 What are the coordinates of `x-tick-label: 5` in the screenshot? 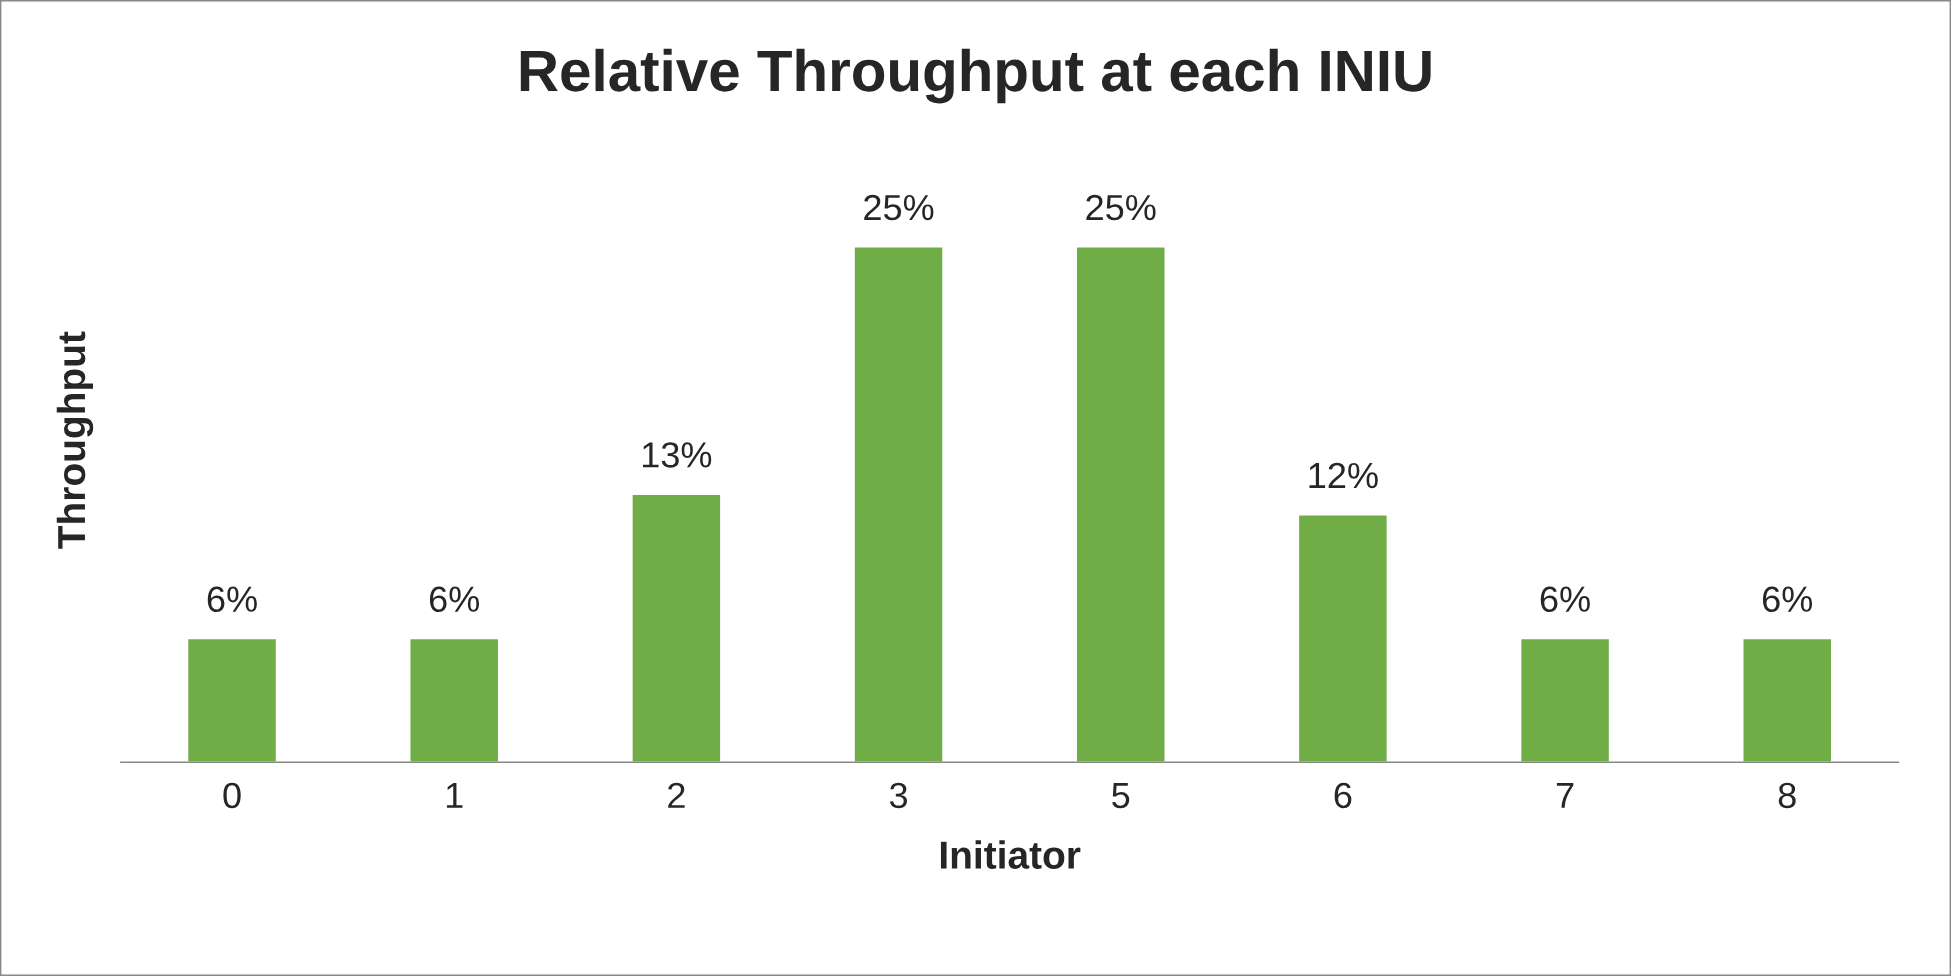 It's located at (1121, 796).